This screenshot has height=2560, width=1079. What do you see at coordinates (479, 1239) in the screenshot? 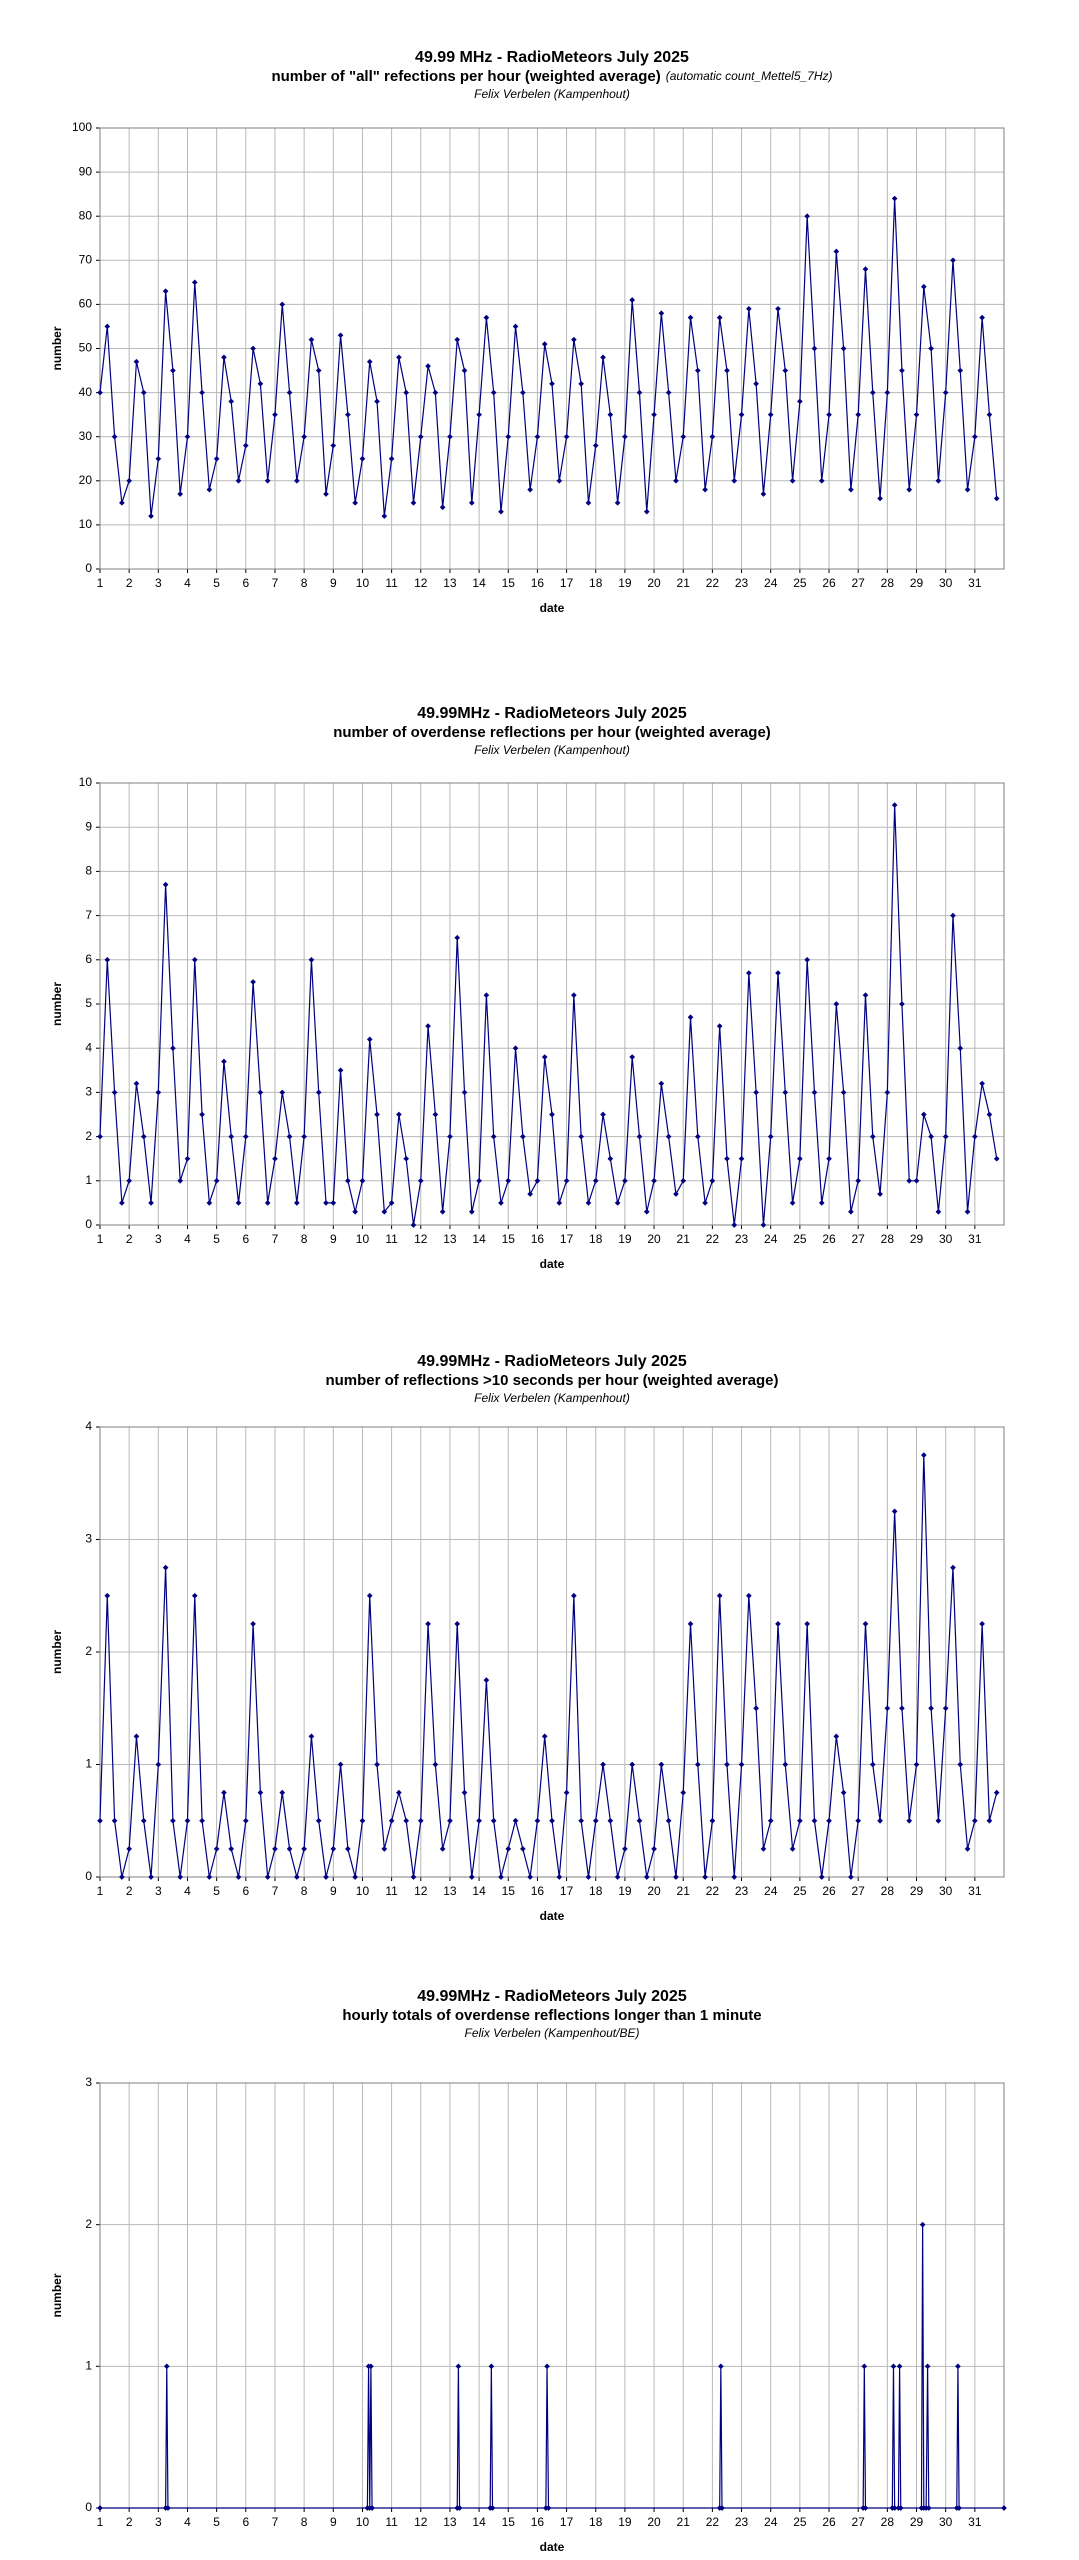
I see `x-tick-label: 14` at bounding box center [479, 1239].